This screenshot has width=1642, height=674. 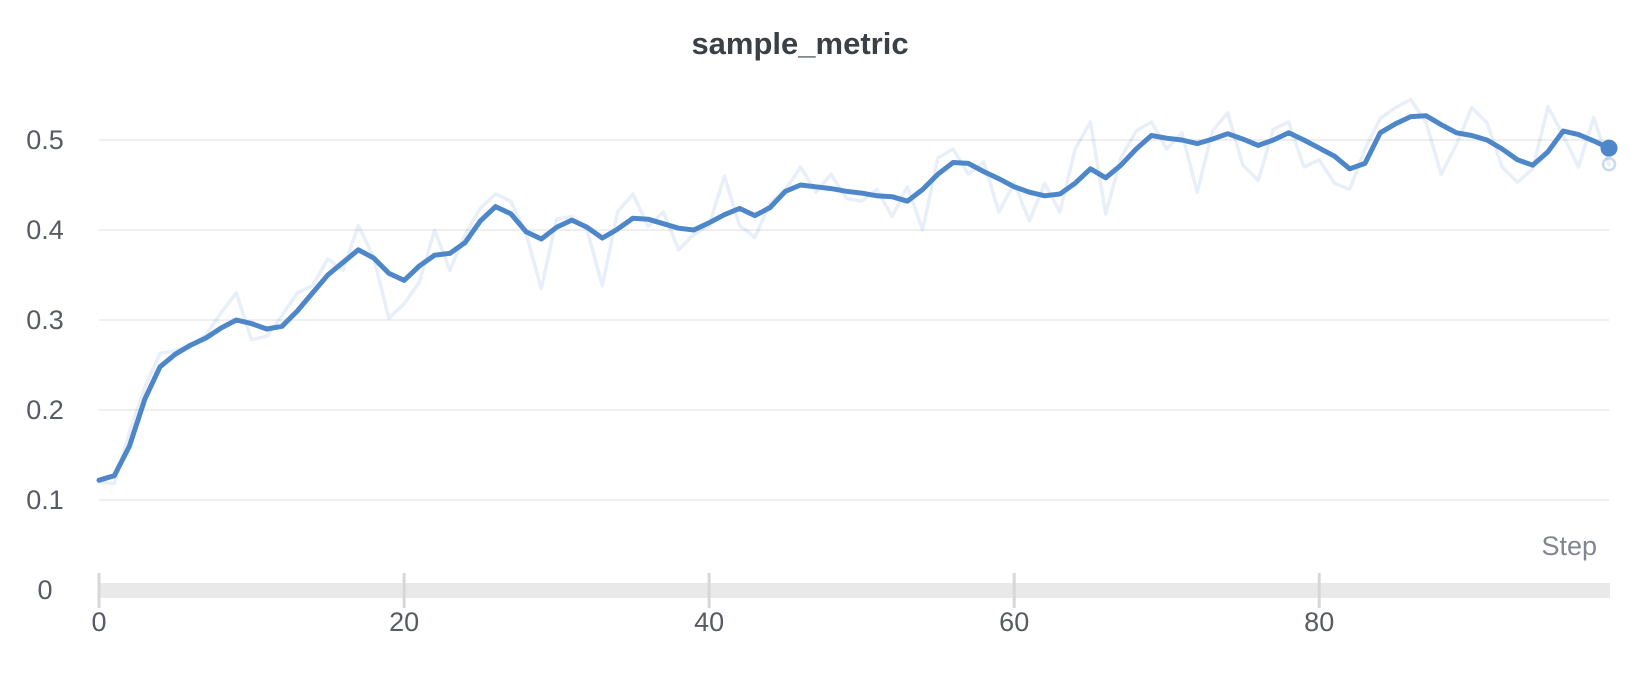 What do you see at coordinates (1609, 164) in the screenshot?
I see `raw-endpoint-ring` at bounding box center [1609, 164].